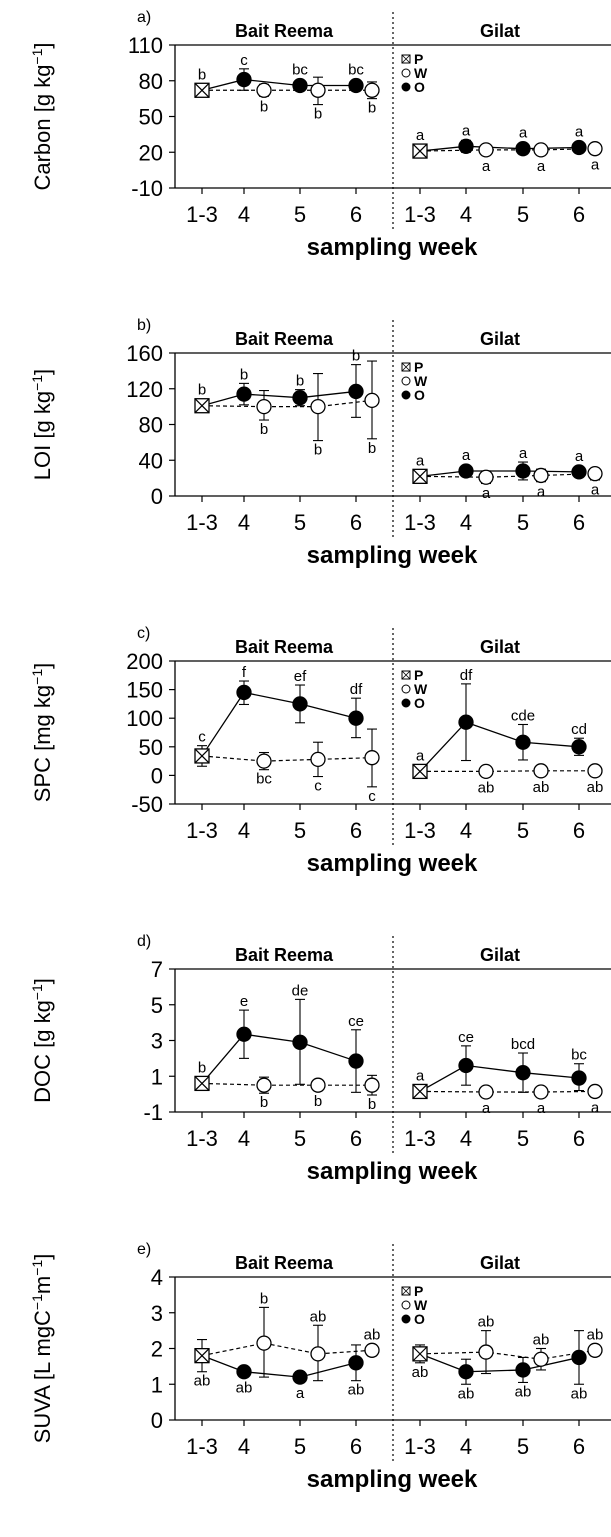 This screenshot has width=611, height=1537. I want to click on significance-letter: de, so click(300, 990).